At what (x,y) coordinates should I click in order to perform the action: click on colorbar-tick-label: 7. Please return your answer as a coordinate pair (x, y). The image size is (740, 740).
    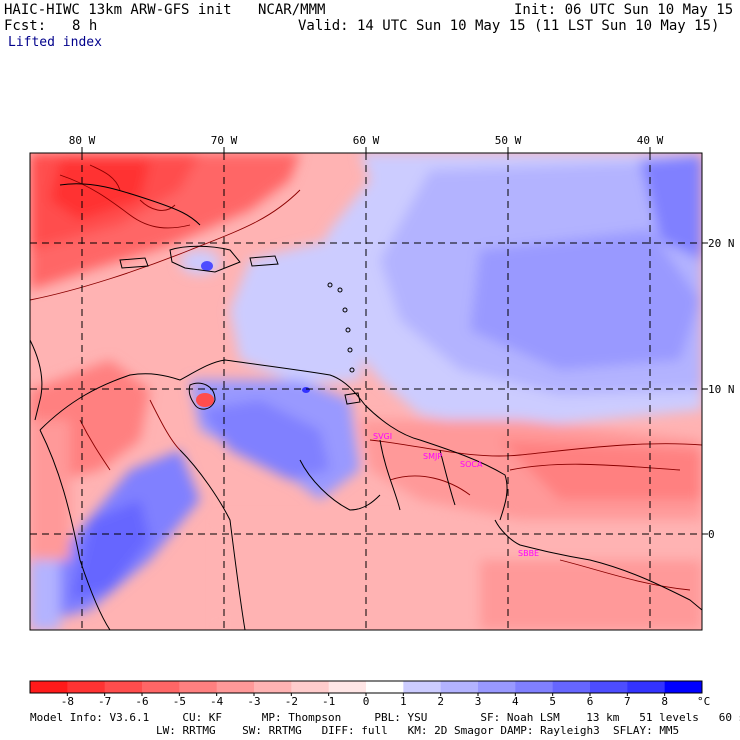
    Looking at the image, I should click on (627, 701).